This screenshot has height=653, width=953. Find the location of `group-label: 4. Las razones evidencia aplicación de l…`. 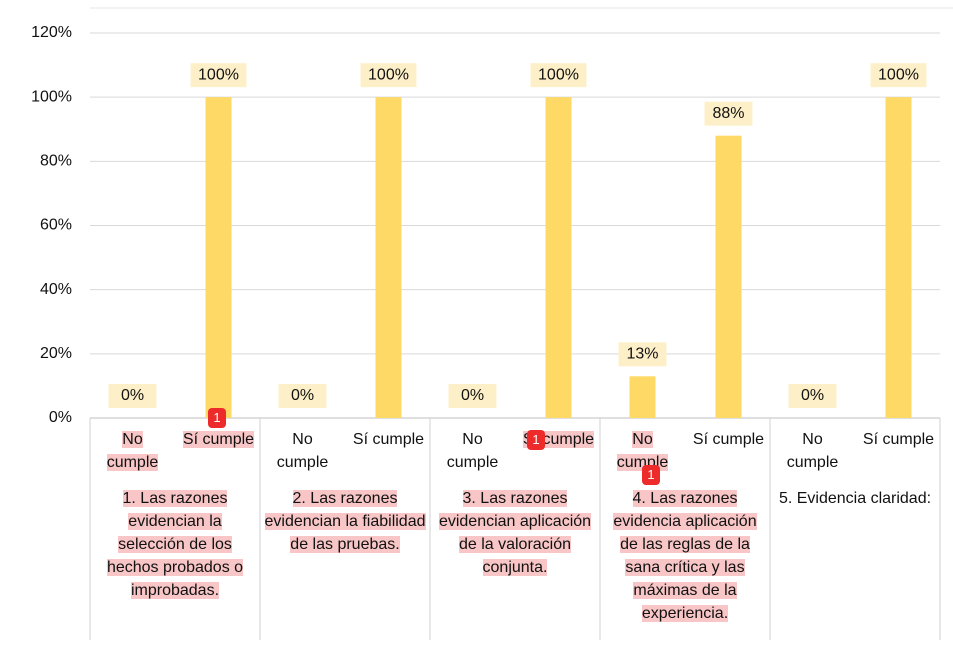

group-label: 4. Las razones evidencia aplicación de l… is located at coordinates (685, 556).